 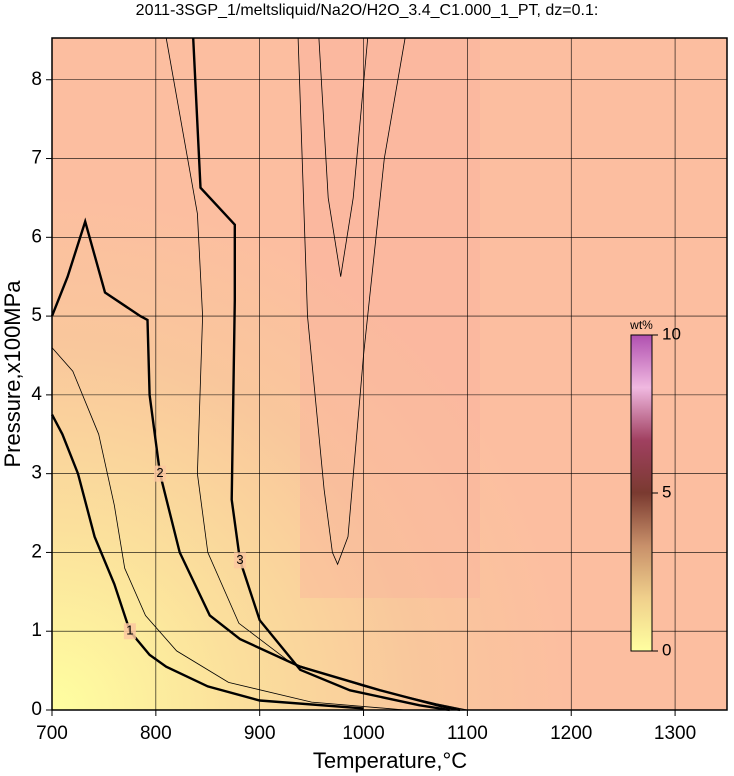 What do you see at coordinates (36, 473) in the screenshot?
I see `y-tick-label: 3` at bounding box center [36, 473].